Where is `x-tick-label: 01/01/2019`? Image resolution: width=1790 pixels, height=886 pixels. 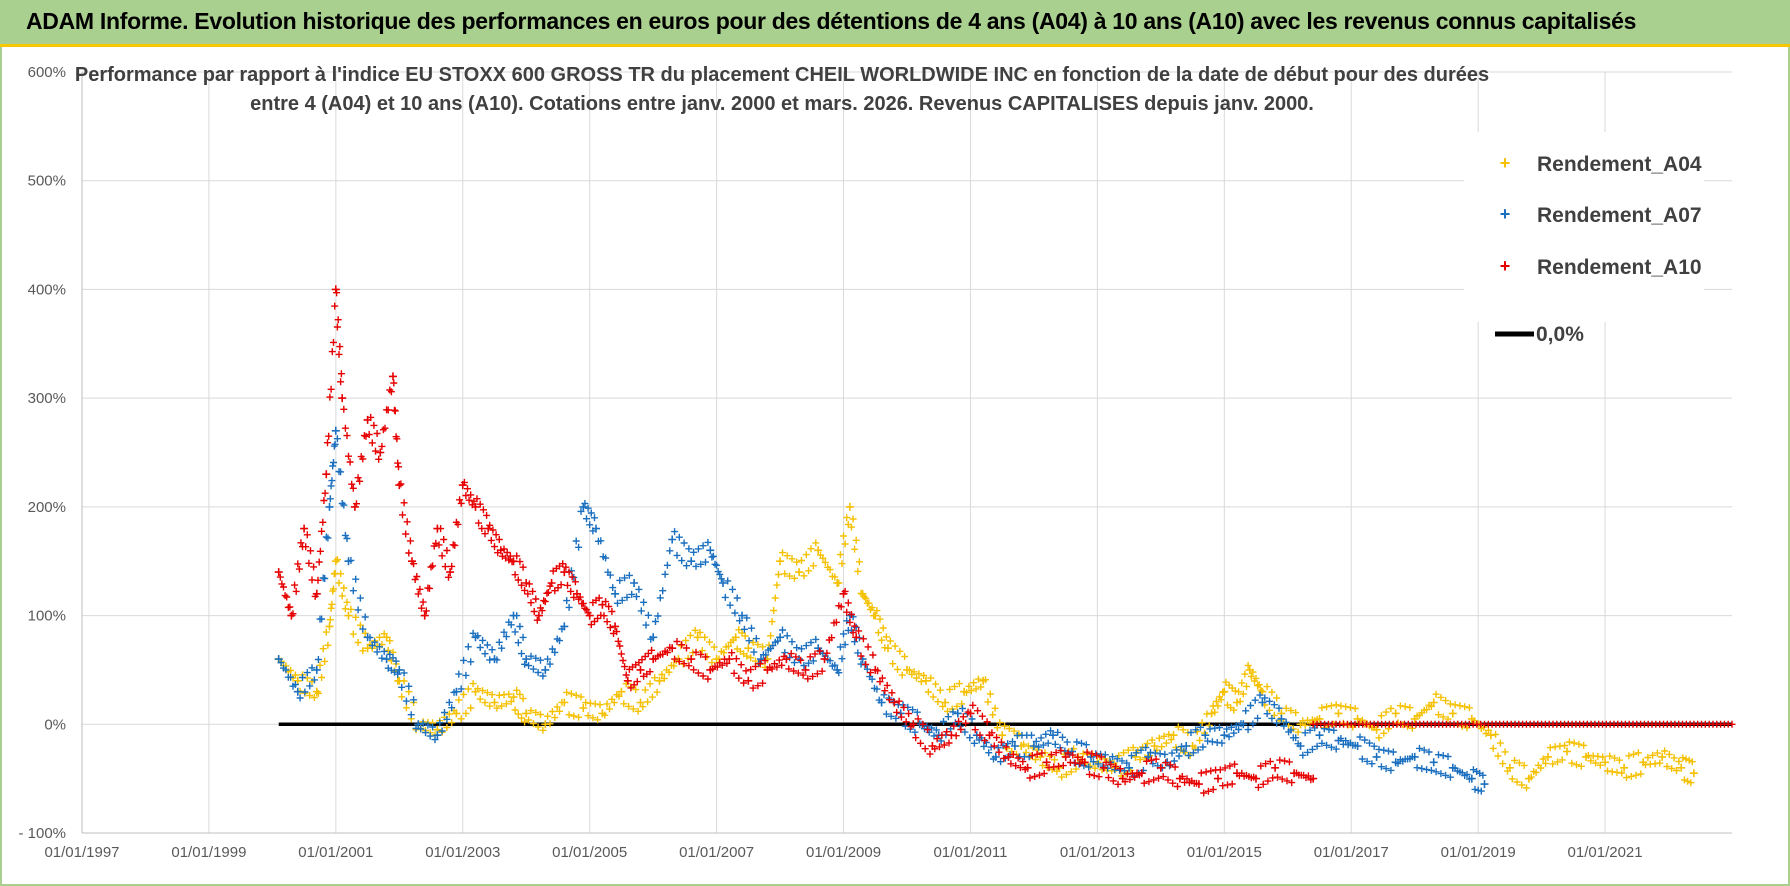
x-tick-label: 01/01/2019 is located at coordinates (1478, 852).